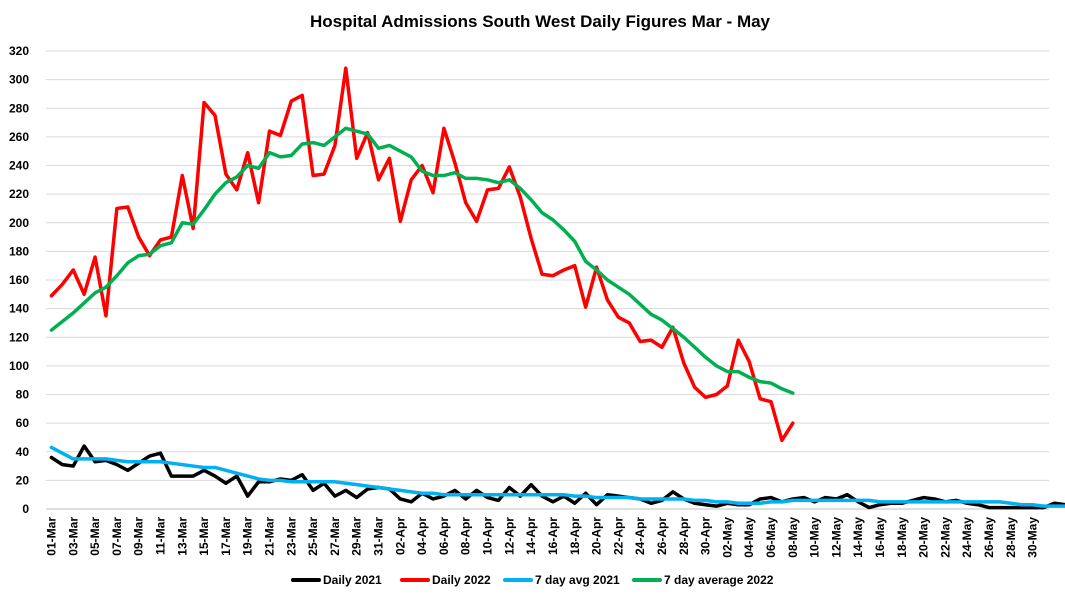 Image resolution: width=1065 pixels, height=600 pixels. Describe the element at coordinates (291, 536) in the screenshot. I see `x-tick-label: 23-Mar` at that location.